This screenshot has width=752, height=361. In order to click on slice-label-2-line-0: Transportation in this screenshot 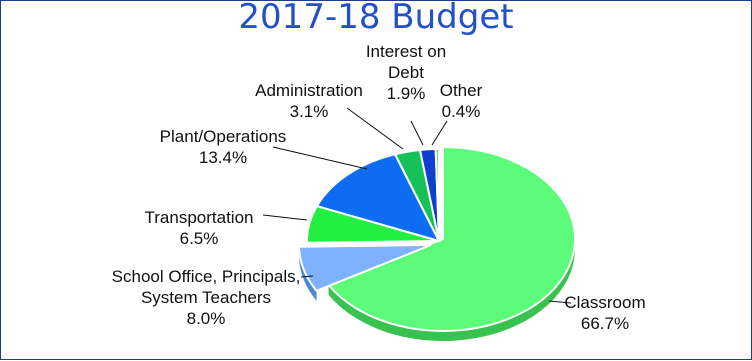, I will do `click(199, 217)`.